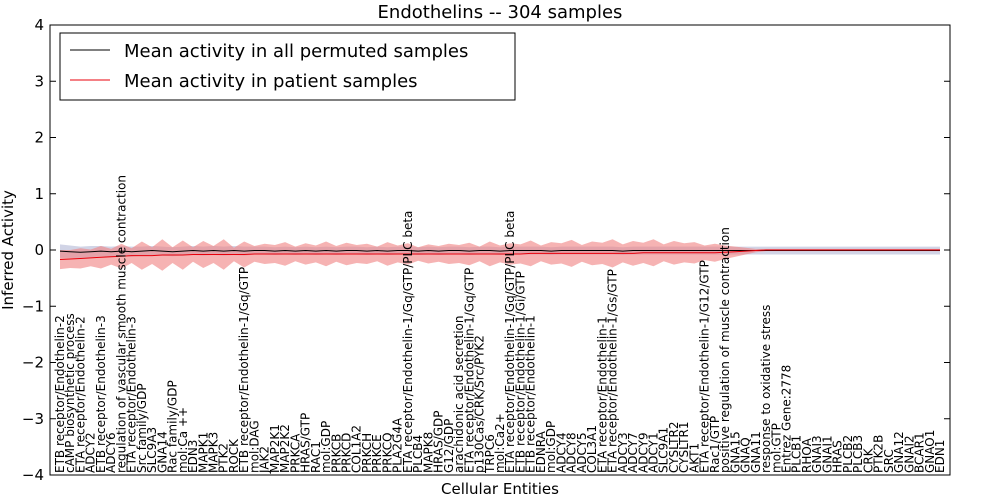 The height and width of the screenshot is (500, 1000). What do you see at coordinates (500, 489) in the screenshot?
I see `x-axis-label: Cellular Entities` at bounding box center [500, 489].